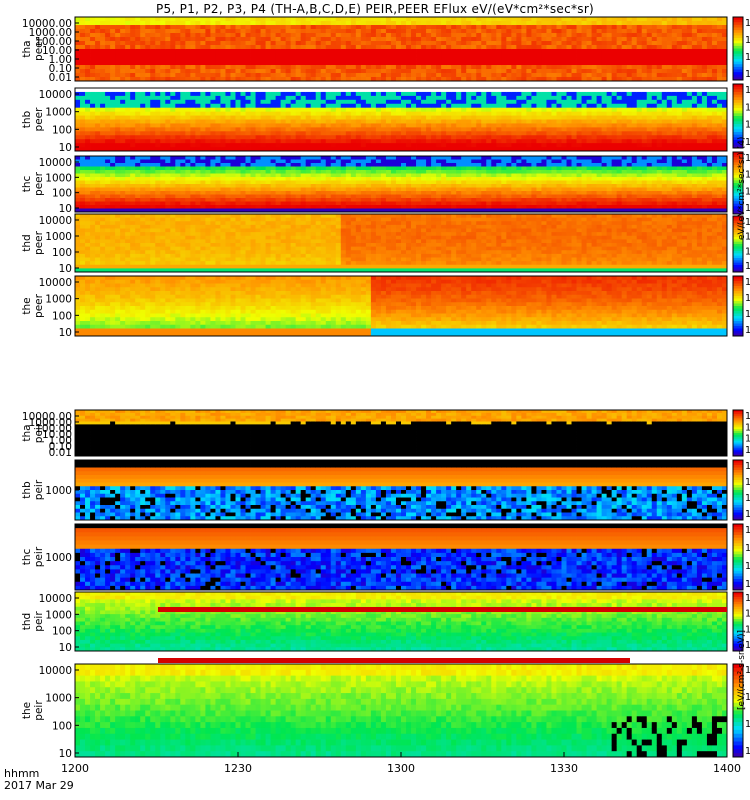 This screenshot has height=800, width=750. Describe the element at coordinates (374, 711) in the screenshot. I see `spectrogram-panel-the-peir: 10000 1000 100 10 the peir` at that location.